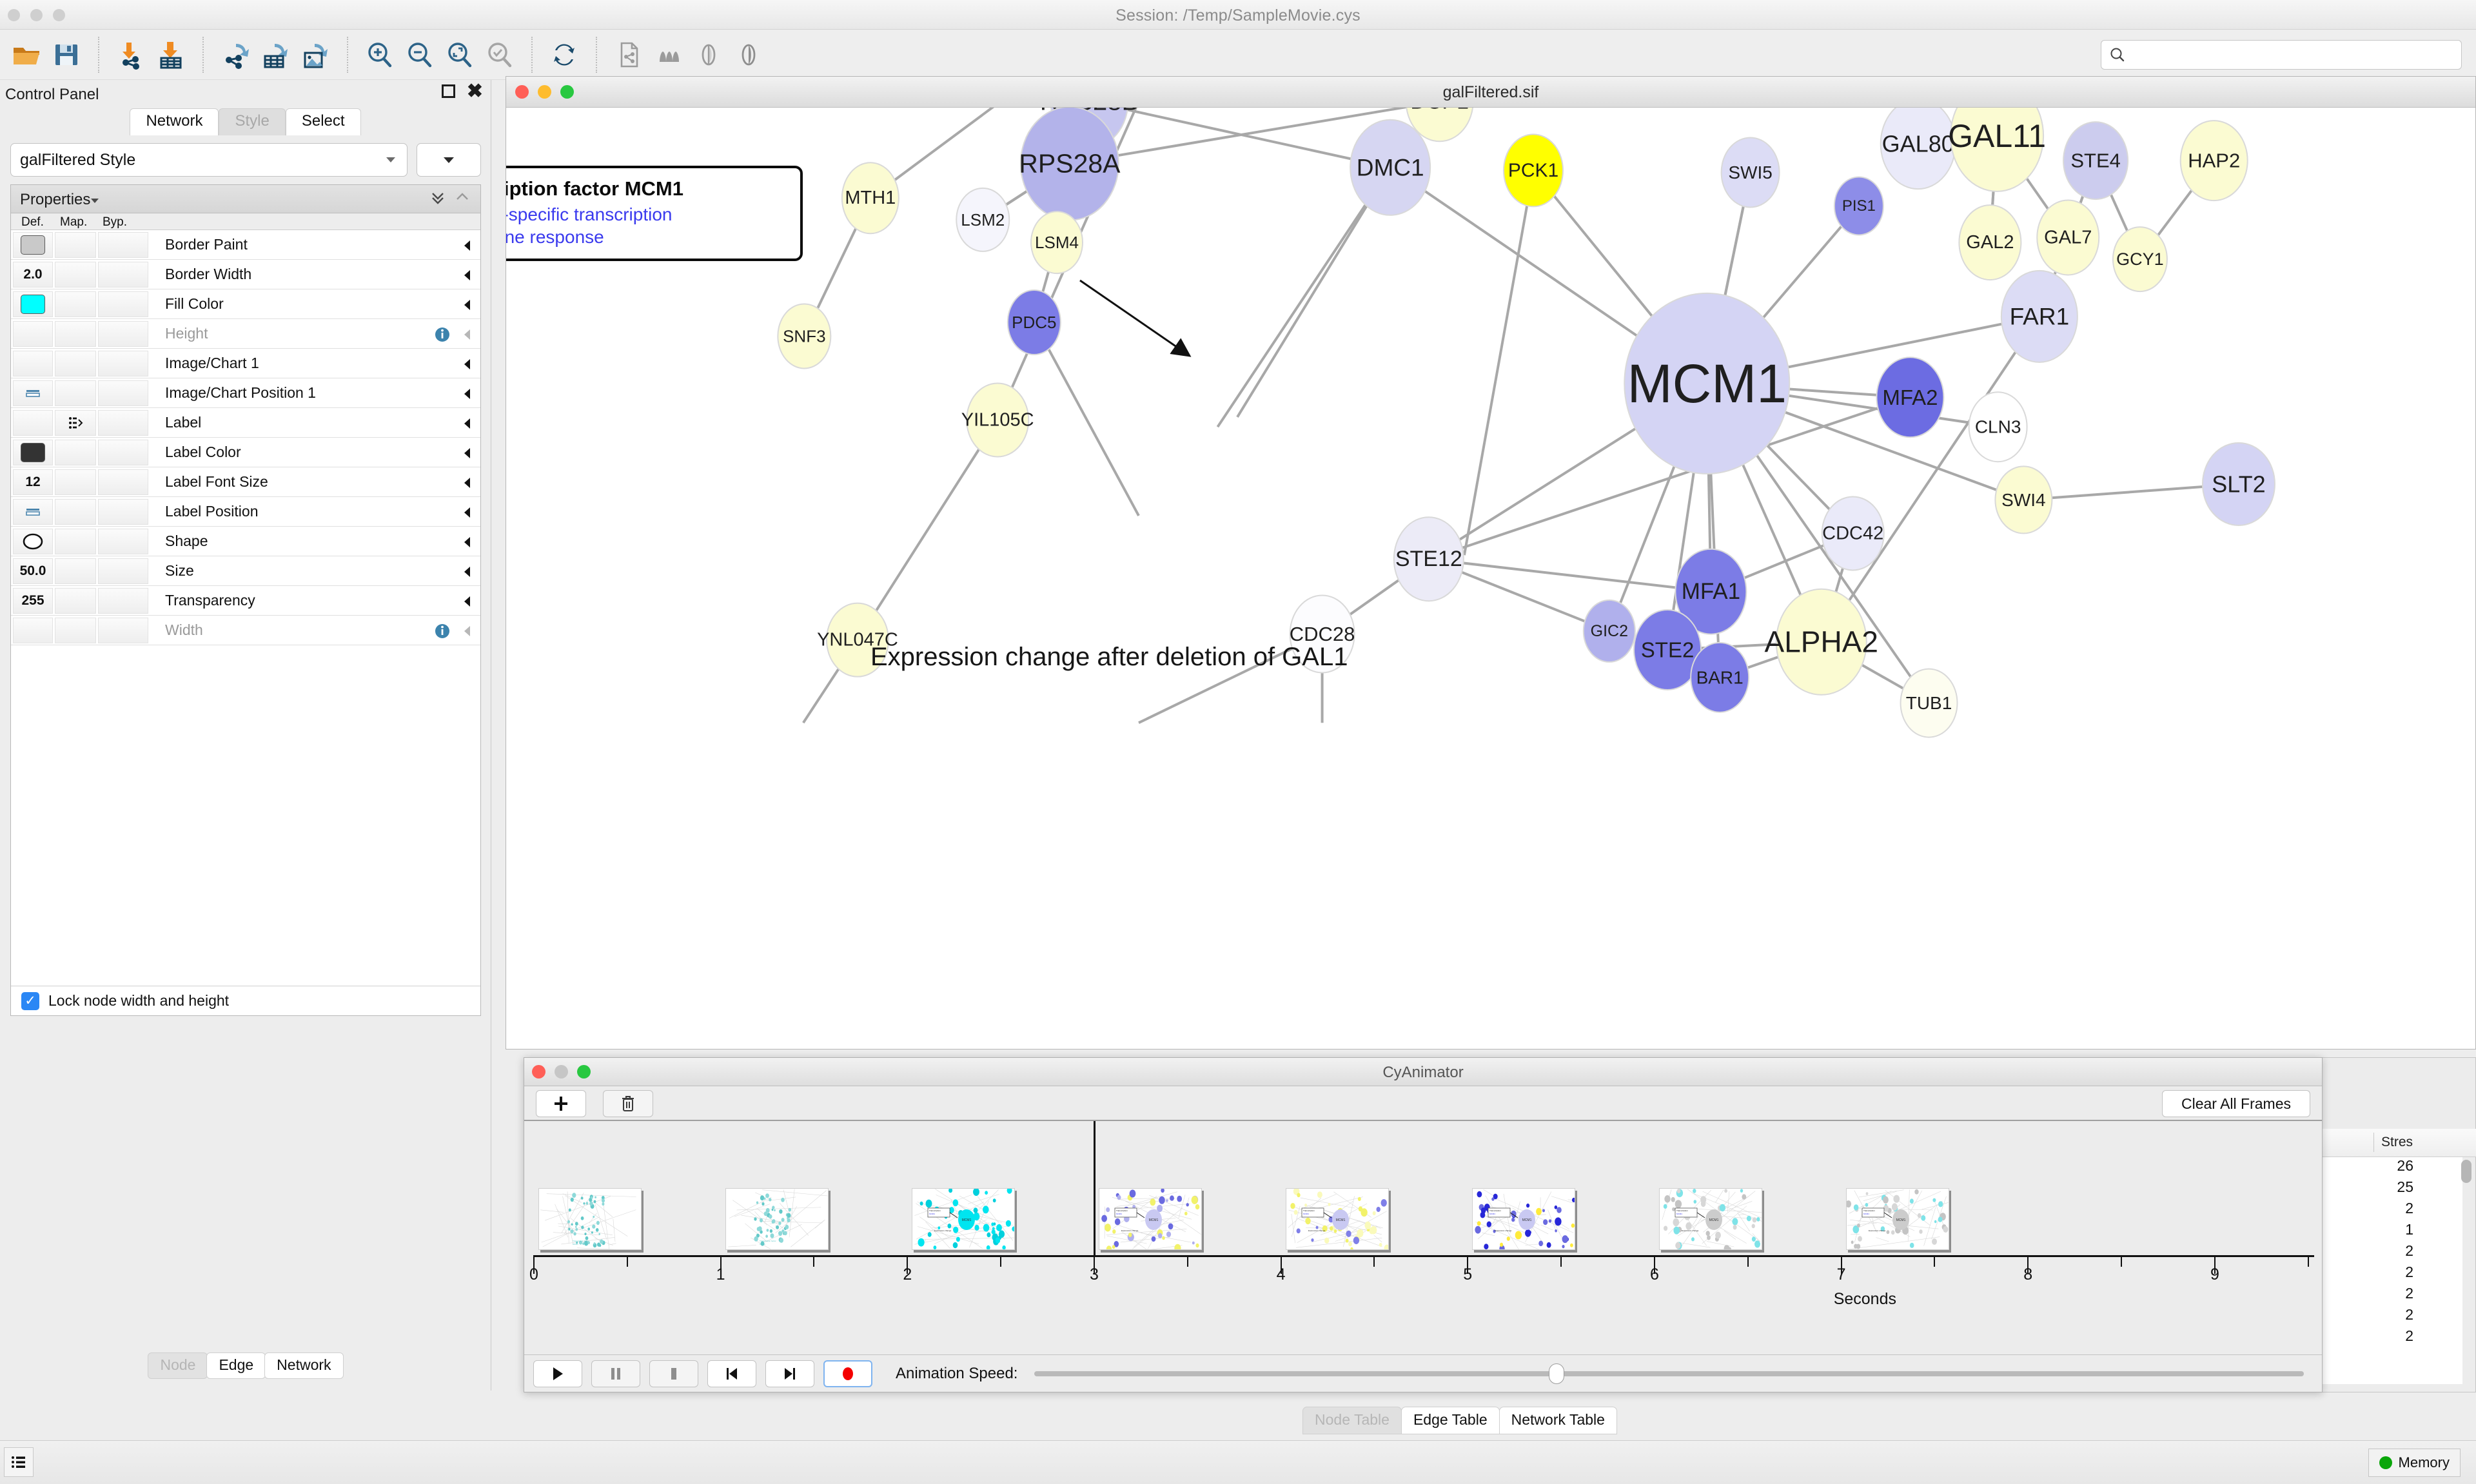  Describe the element at coordinates (33, 482) in the screenshot. I see `property-default-cell: 12` at that location.